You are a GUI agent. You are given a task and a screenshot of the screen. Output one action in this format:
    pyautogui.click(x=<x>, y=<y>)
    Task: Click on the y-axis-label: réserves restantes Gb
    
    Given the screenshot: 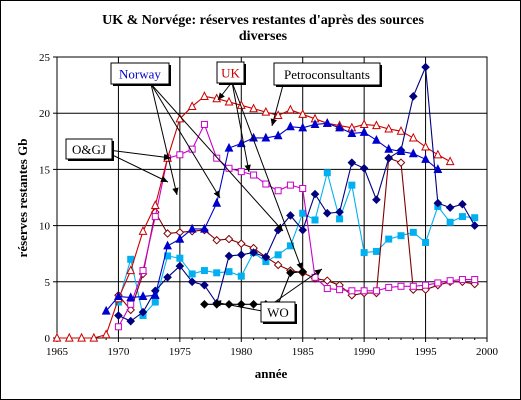 What is the action you would take?
    pyautogui.click(x=22, y=198)
    